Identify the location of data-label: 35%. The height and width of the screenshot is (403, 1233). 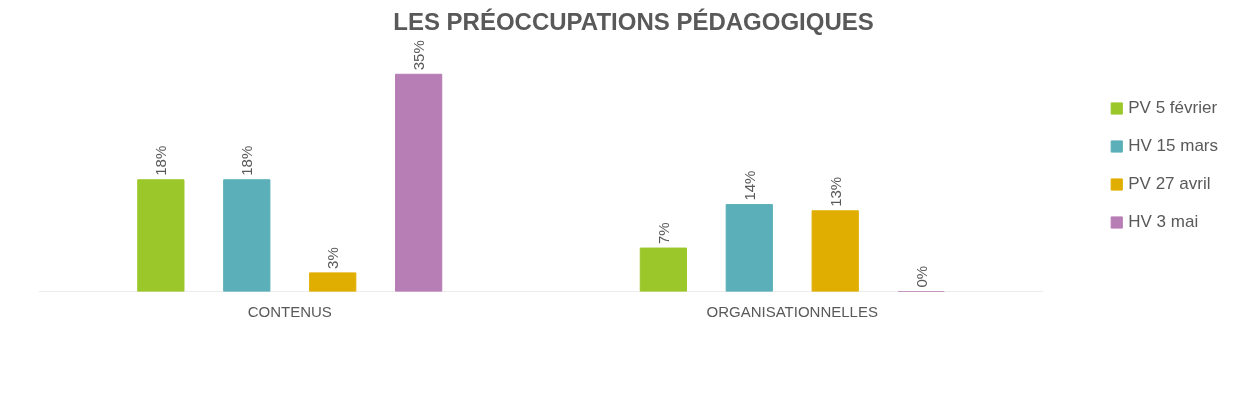
(419, 55).